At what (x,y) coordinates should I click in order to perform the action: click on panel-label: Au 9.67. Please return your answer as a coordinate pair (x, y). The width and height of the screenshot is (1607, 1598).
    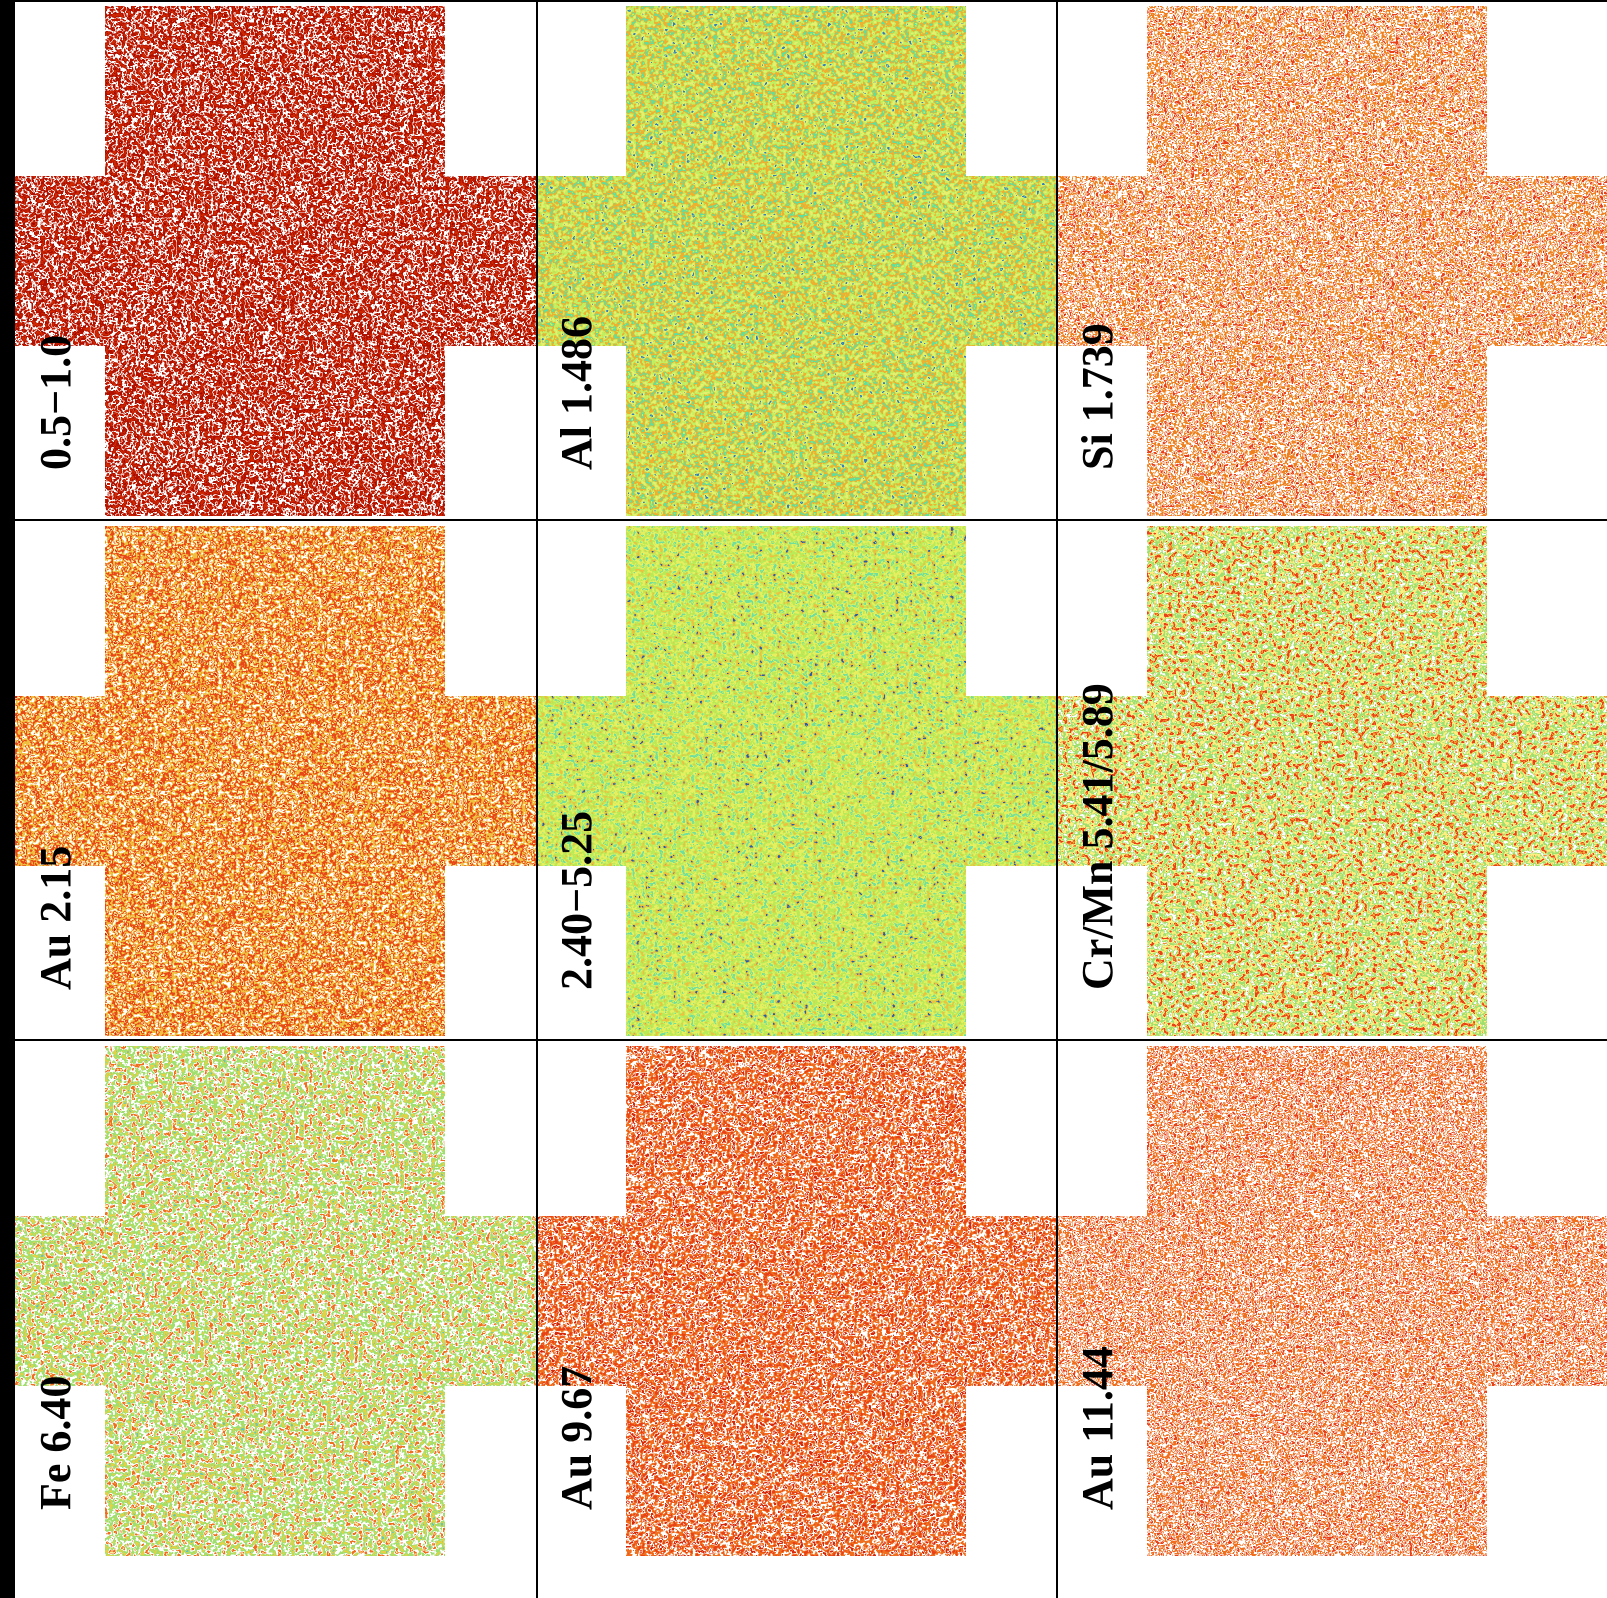
    Looking at the image, I should click on (576, 1438).